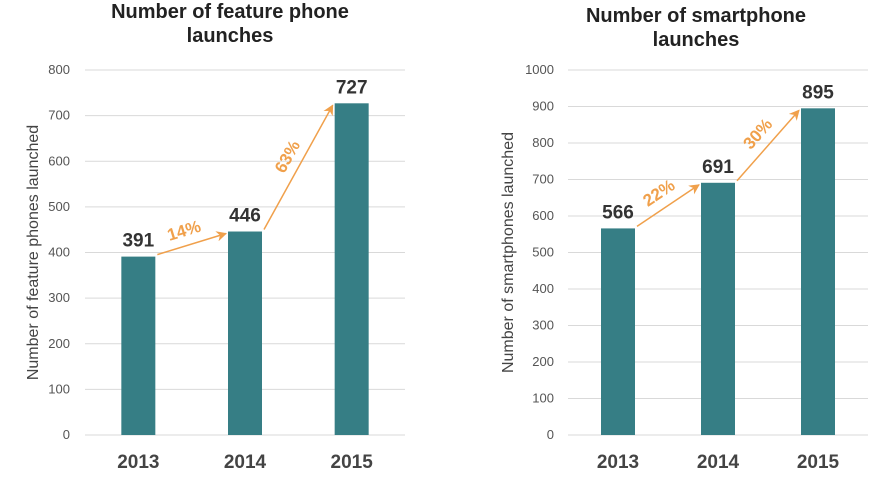 This screenshot has width=892, height=484. I want to click on growth-label: 30%, so click(757, 134).